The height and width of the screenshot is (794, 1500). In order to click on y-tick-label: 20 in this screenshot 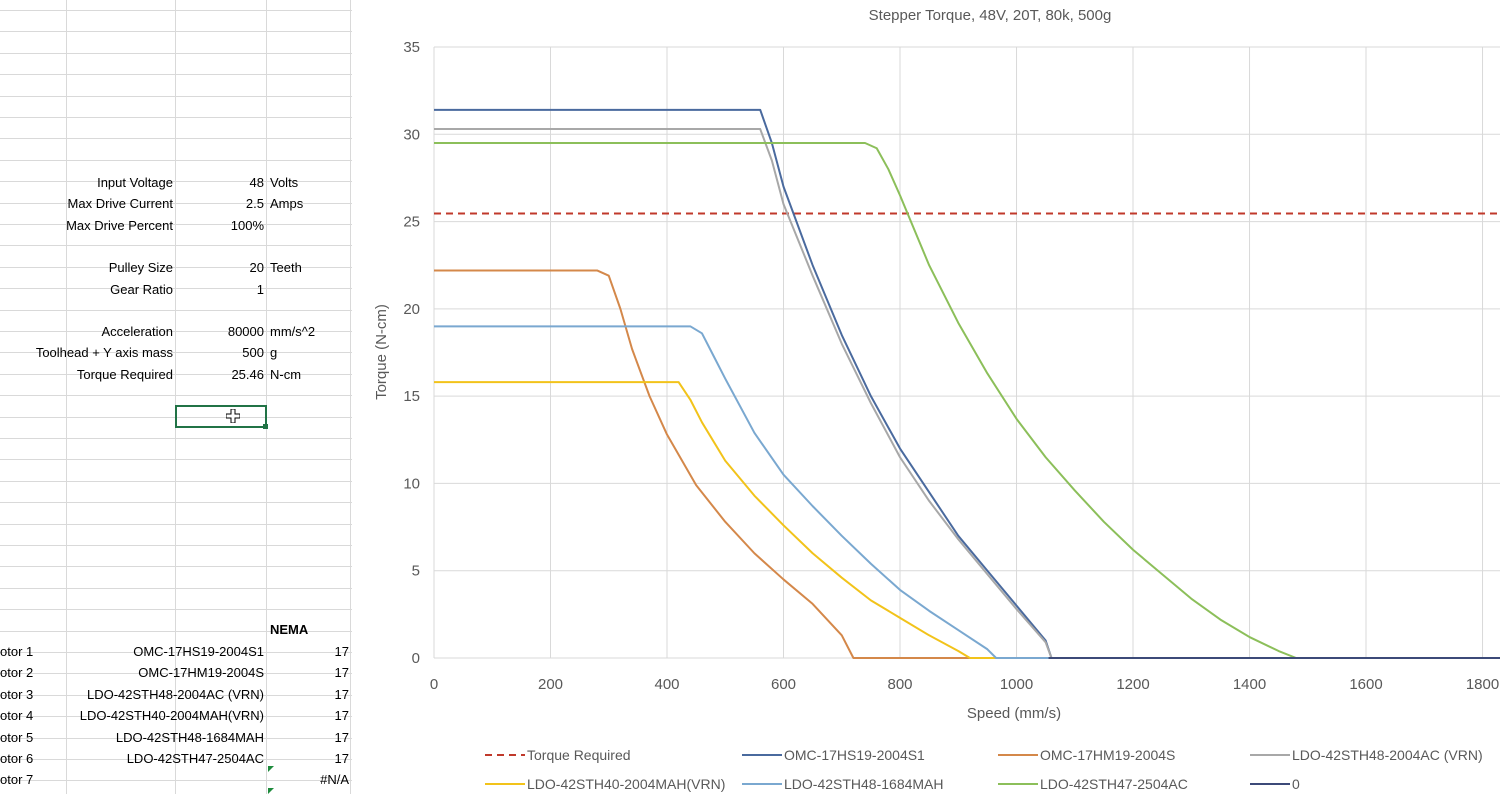, I will do `click(411, 309)`.